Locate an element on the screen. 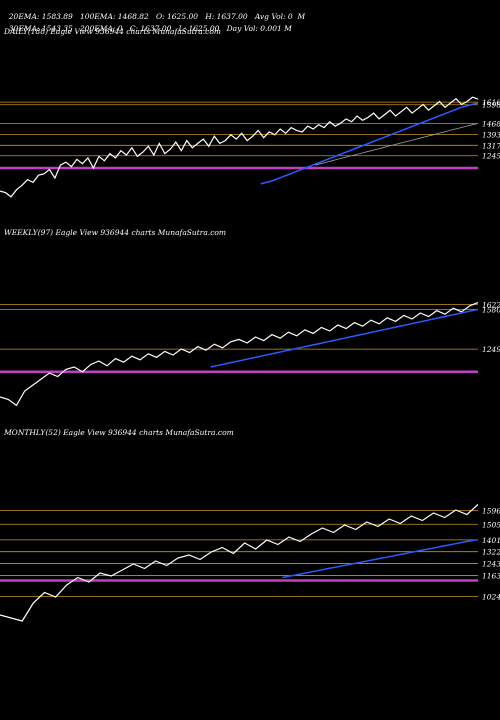 This screenshot has width=500, height=720. low-readout: L: 1625.00 is located at coordinates (199, 28).